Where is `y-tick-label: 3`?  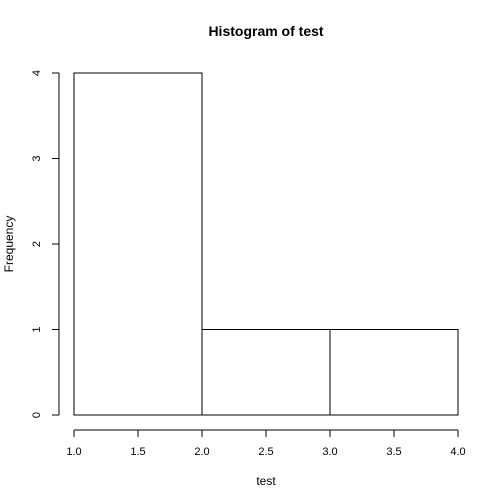 y-tick-label: 3 is located at coordinates (37, 158).